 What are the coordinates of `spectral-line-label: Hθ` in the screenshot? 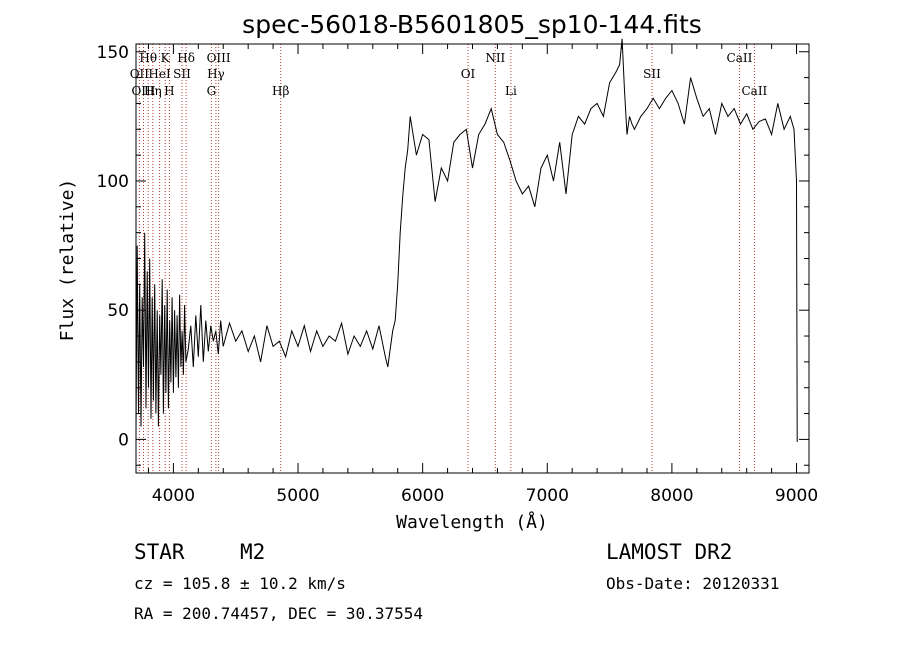 It's located at (148, 58).